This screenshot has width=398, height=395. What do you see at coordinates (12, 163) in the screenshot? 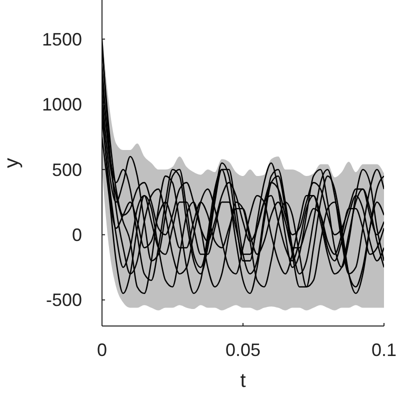
I see `y-axis-title: y` at bounding box center [12, 163].